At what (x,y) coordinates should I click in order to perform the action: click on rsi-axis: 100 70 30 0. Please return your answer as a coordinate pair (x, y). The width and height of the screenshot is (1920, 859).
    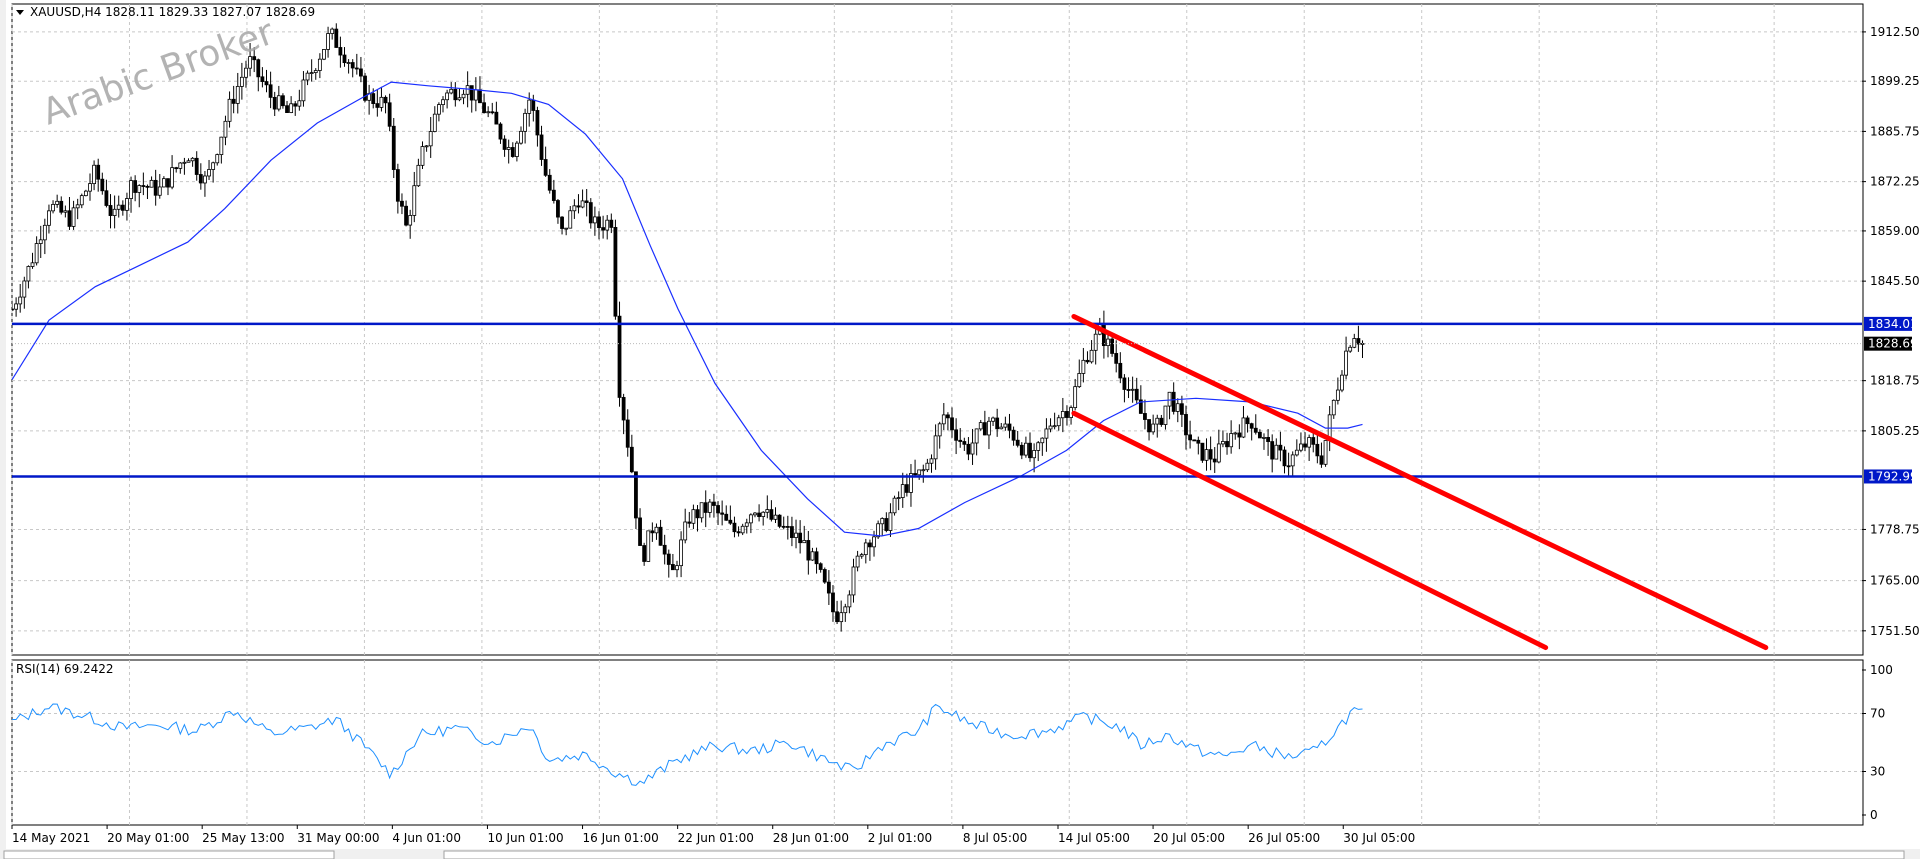
    Looking at the image, I should click on (1877, 742).